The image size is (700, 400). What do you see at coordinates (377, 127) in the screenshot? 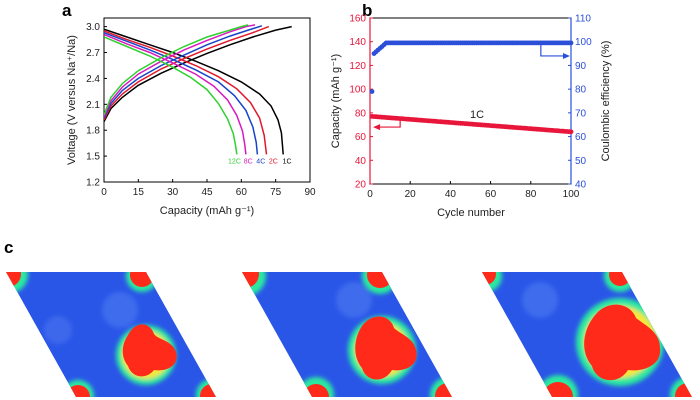
I see `capacity-arrow-head` at bounding box center [377, 127].